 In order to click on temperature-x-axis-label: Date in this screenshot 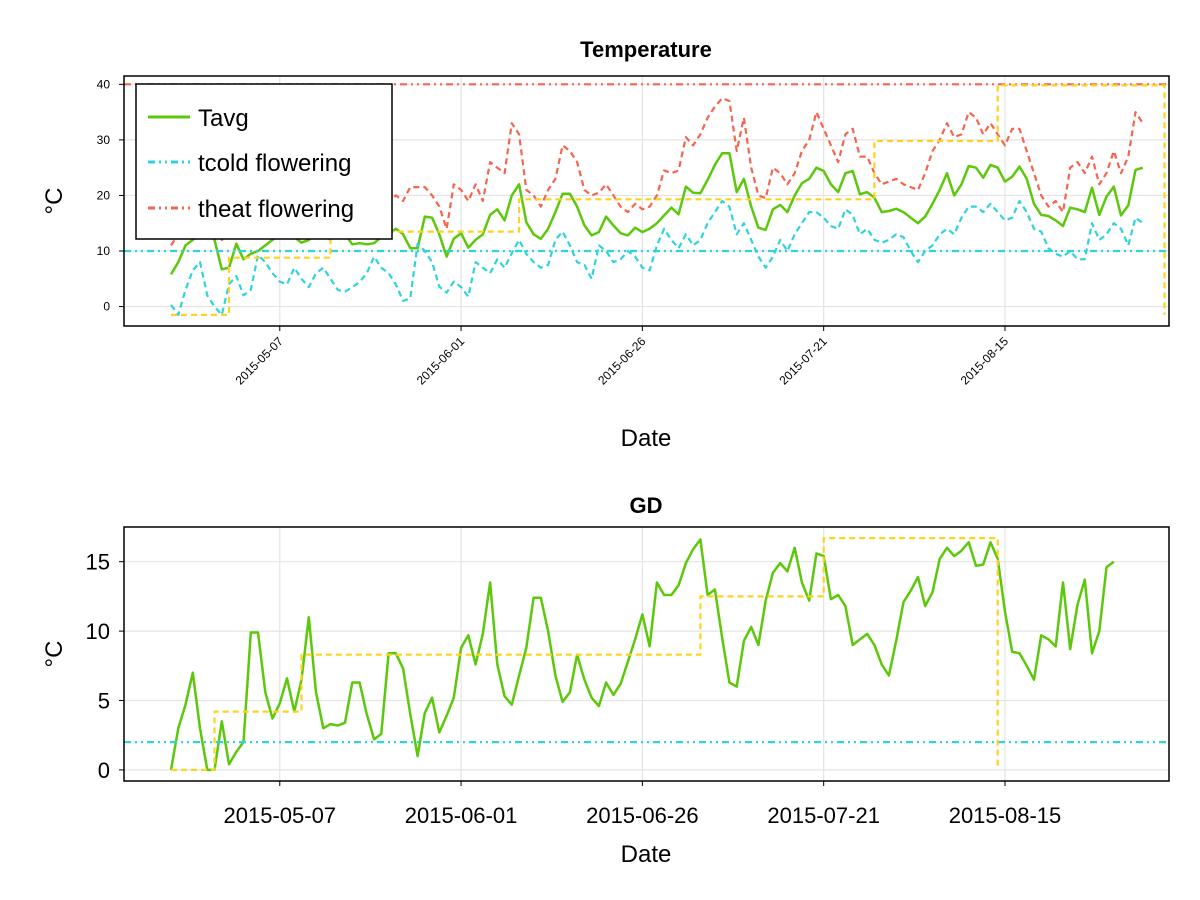, I will do `click(646, 438)`.